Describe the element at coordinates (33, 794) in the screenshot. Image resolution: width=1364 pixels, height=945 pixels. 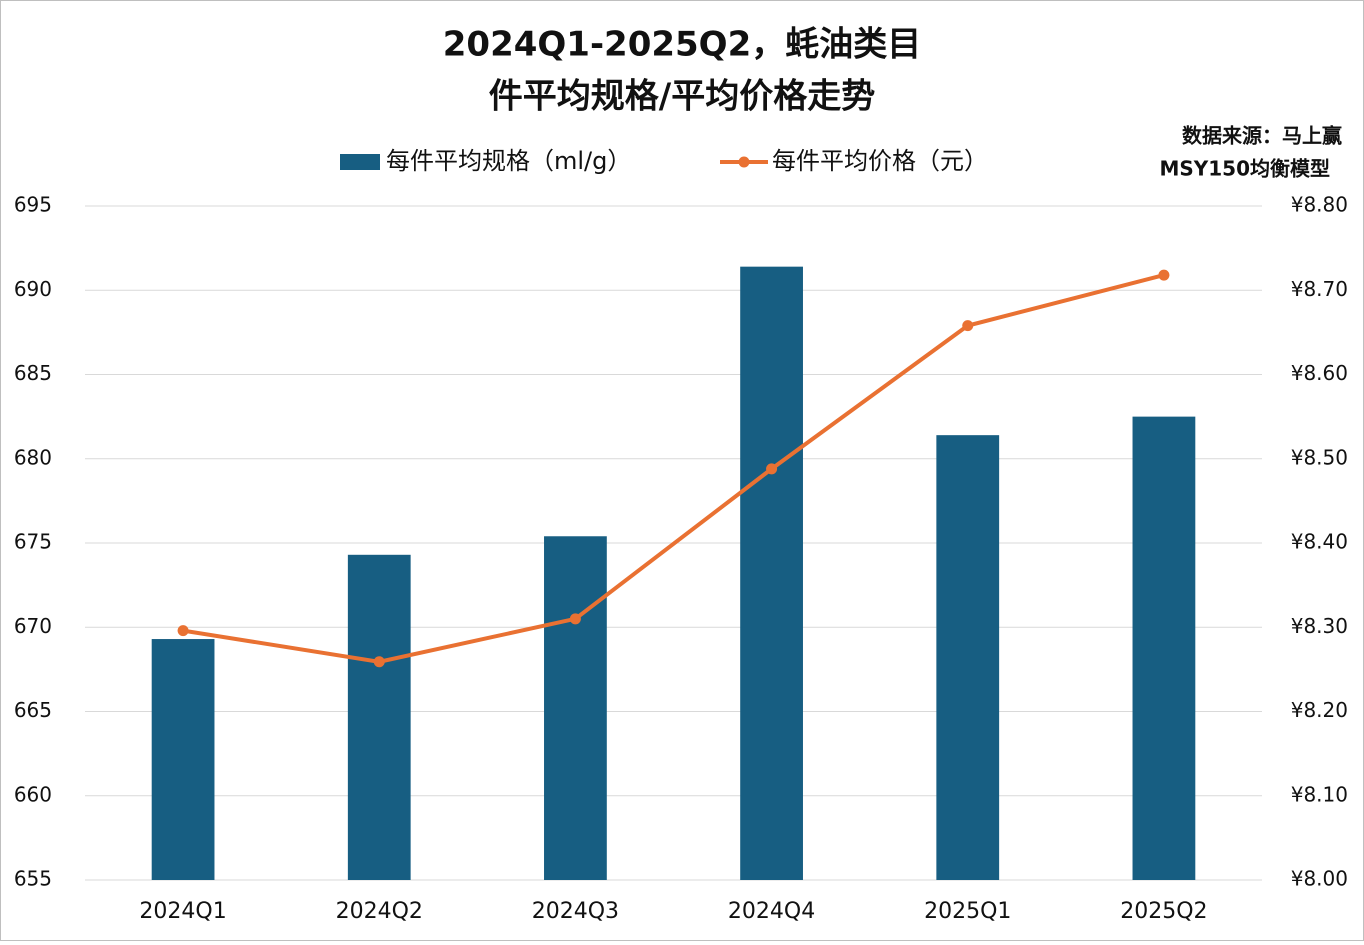
I see `y-tick-label: 660` at that location.